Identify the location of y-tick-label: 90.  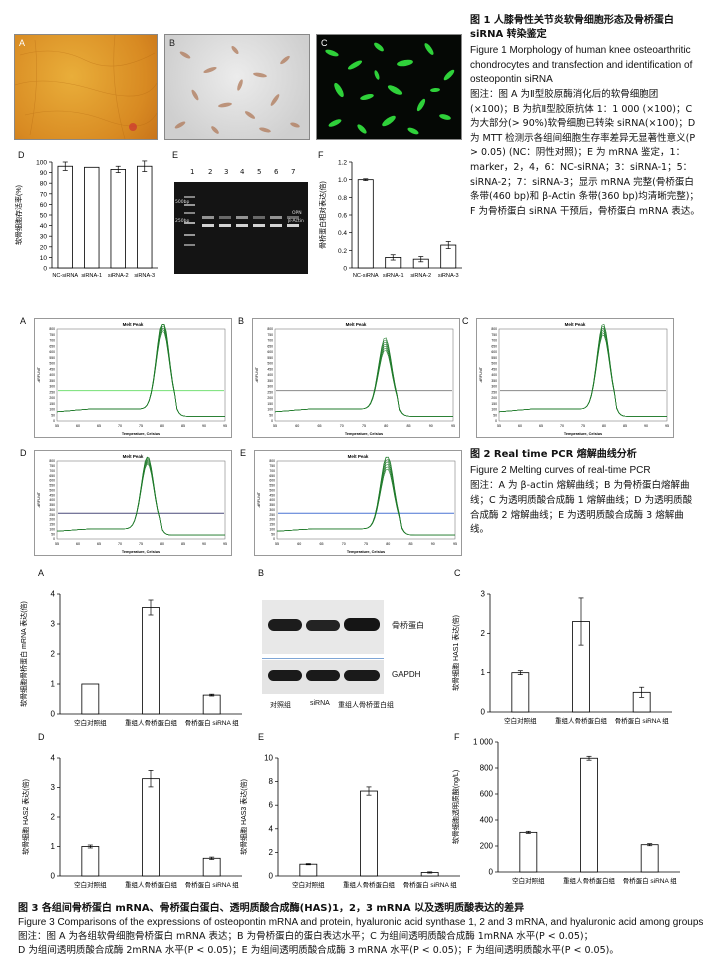
(44, 173).